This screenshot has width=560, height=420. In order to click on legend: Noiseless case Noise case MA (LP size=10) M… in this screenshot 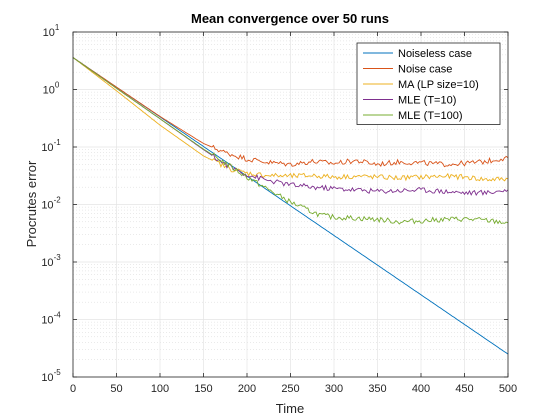, I will do `click(428, 83)`.